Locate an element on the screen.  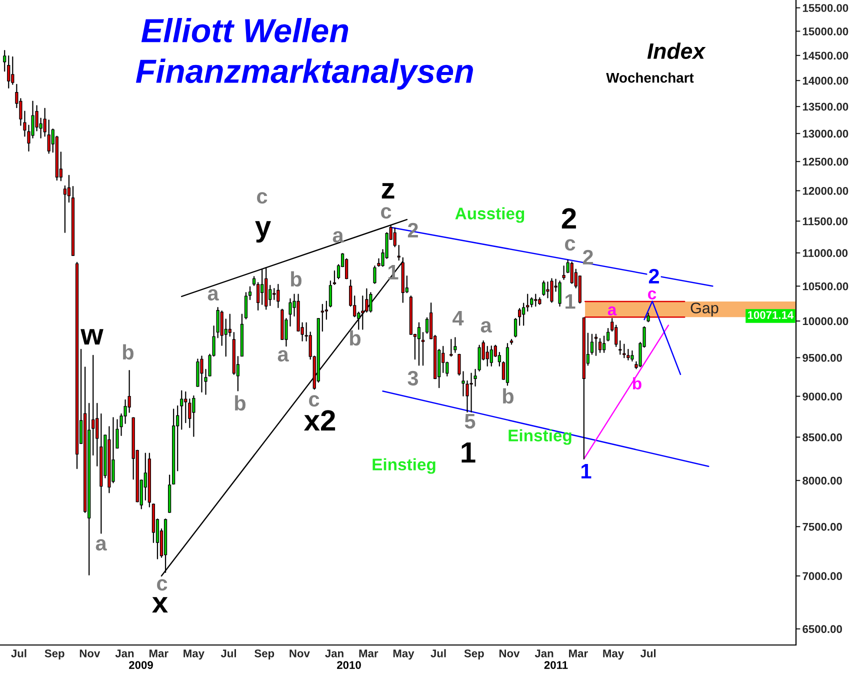
y-tick-label: 13500.00 is located at coordinates (825, 106).